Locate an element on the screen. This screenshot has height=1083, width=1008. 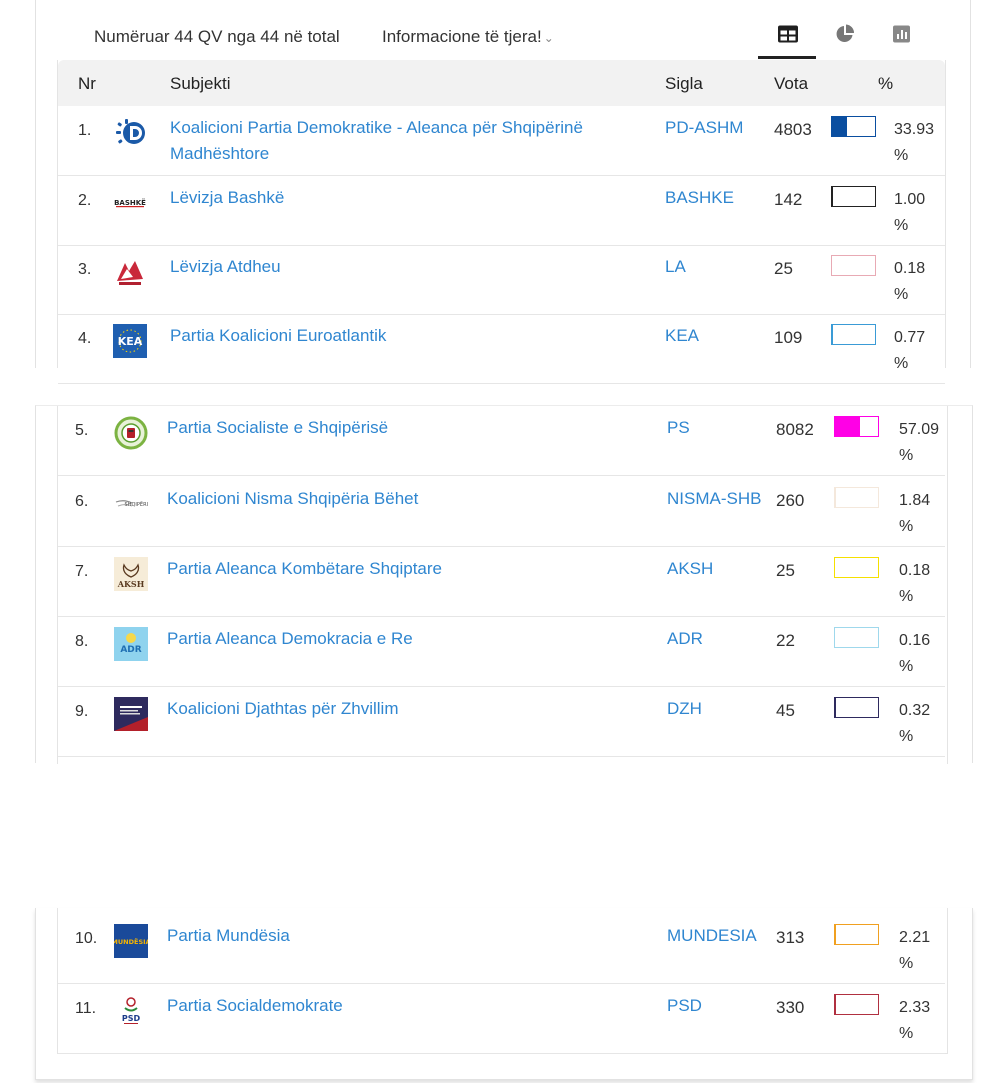
table-header: Nr Subjekti Sigla Vota % is located at coordinates (501, 83).